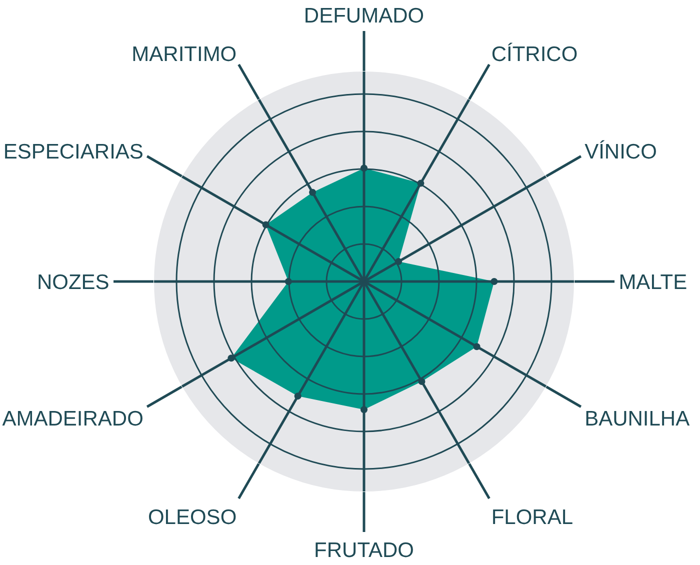  I want to click on spoke-label: MARITIMO, so click(184, 54).